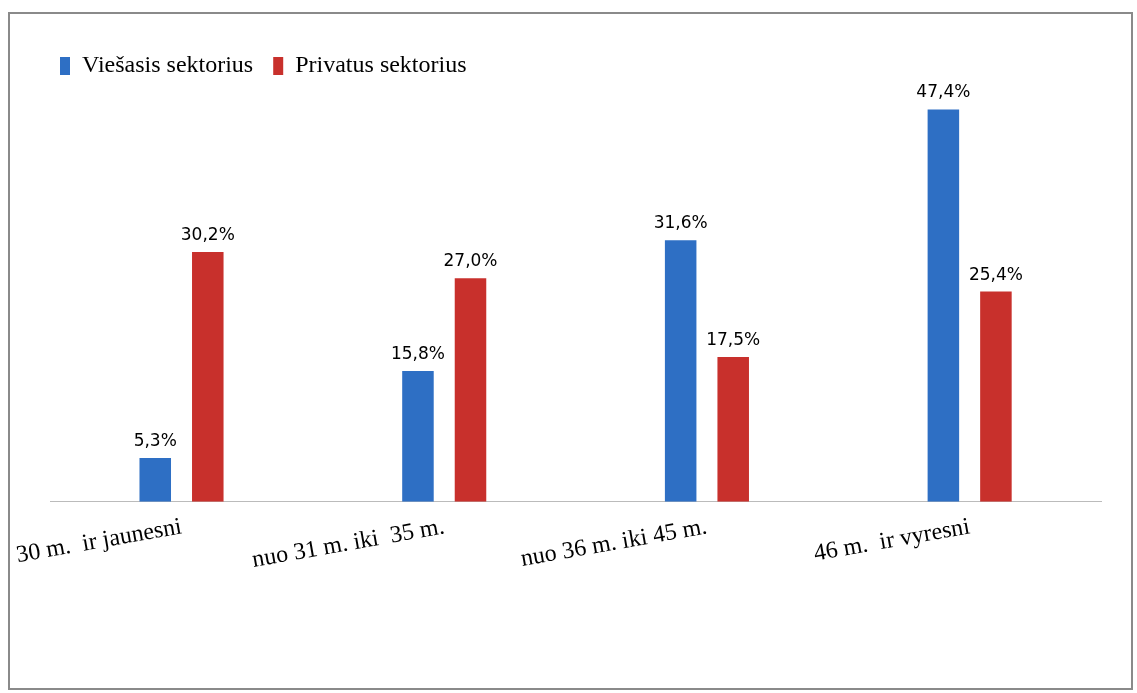 This screenshot has width=1137, height=693. I want to click on data-label: 5,3%, so click(155, 439).